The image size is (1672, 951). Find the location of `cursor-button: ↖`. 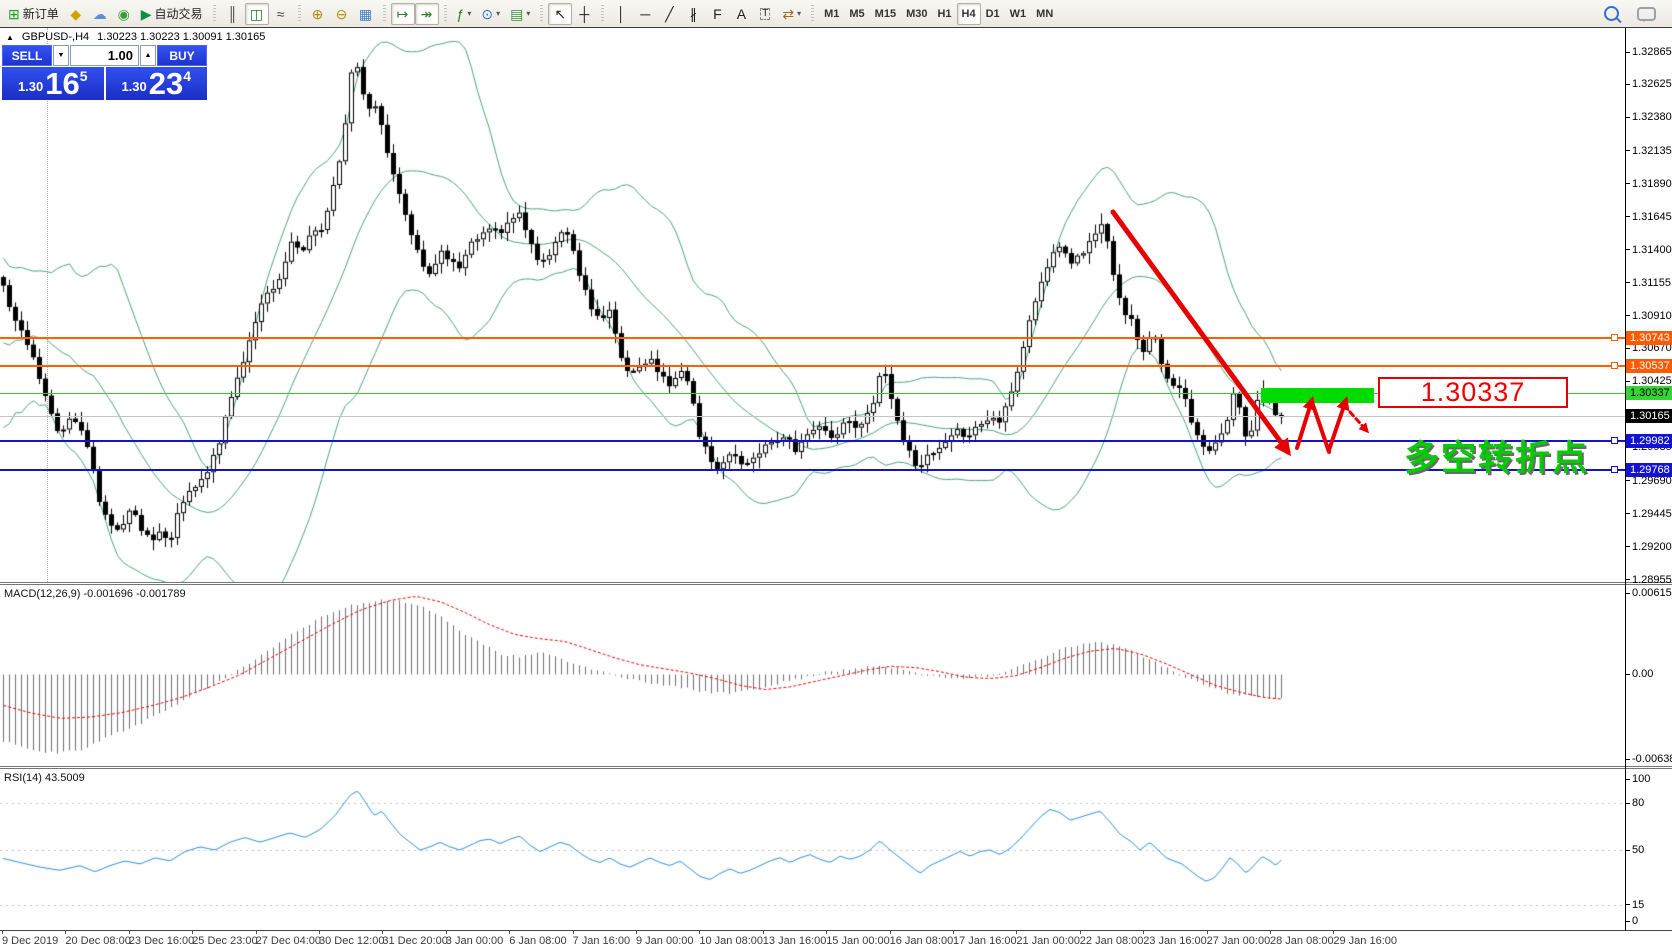

cursor-button: ↖ is located at coordinates (560, 13).